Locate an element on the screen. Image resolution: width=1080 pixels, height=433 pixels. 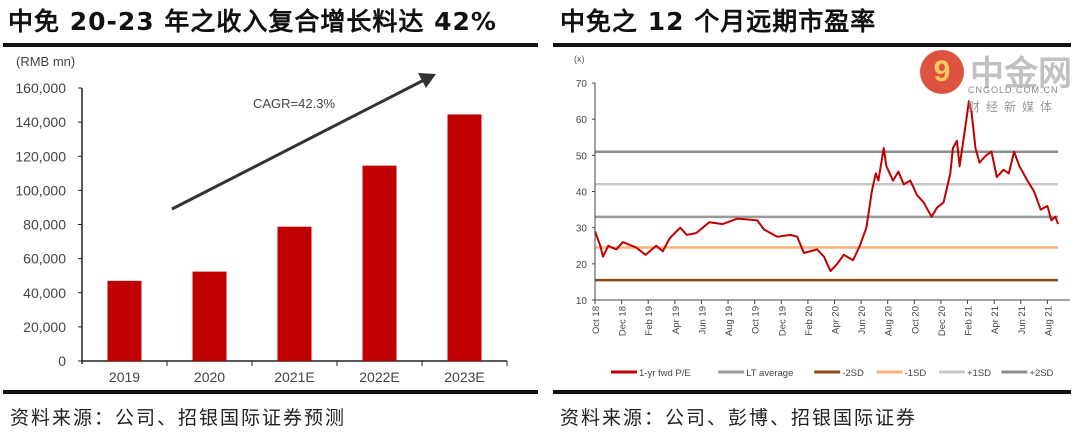
legend-label: +2SD is located at coordinates (1041, 373).